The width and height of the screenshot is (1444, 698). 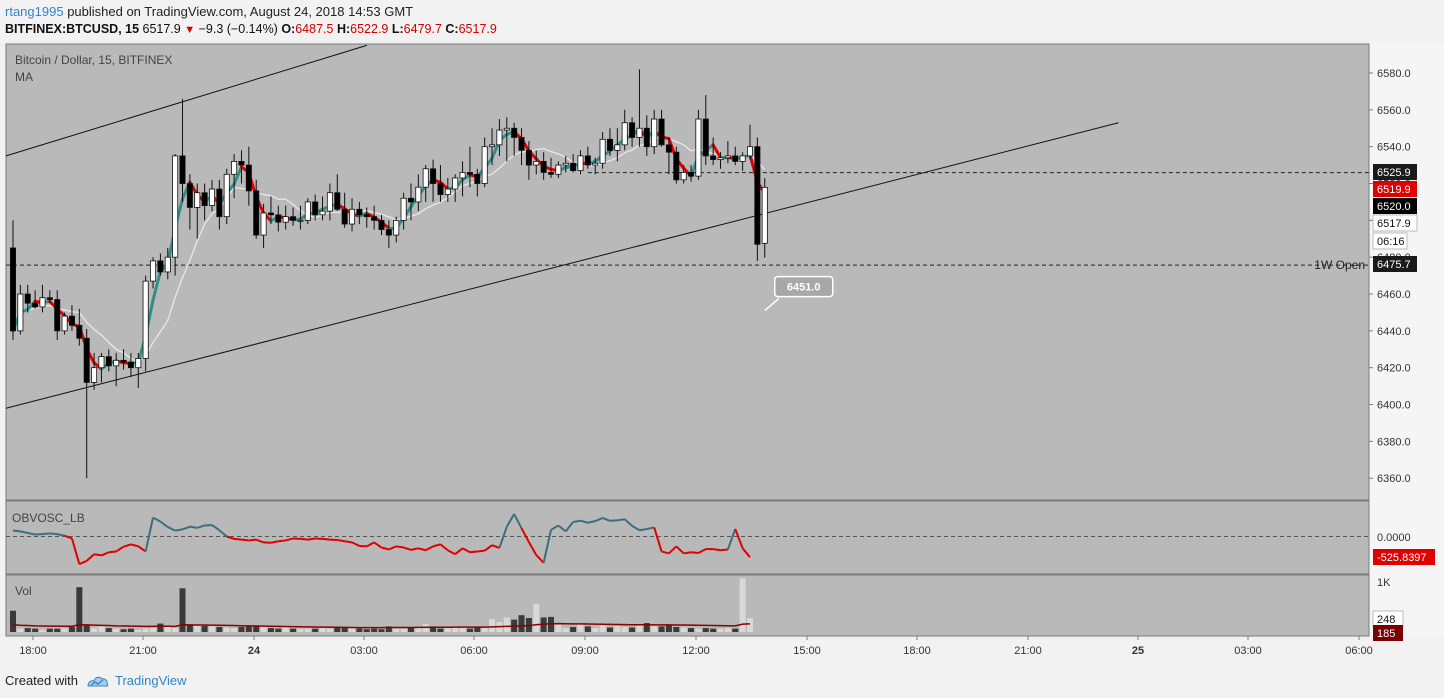 I want to click on price-axis-label-text: -525.8397, so click(x=1402, y=558).